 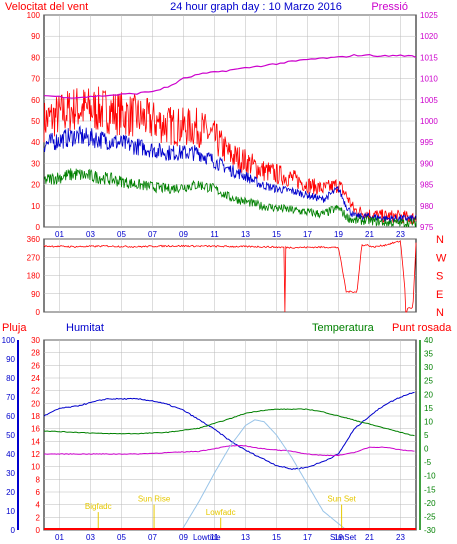 I want to click on humidity-y-tick: 20, so click(x=10, y=492).